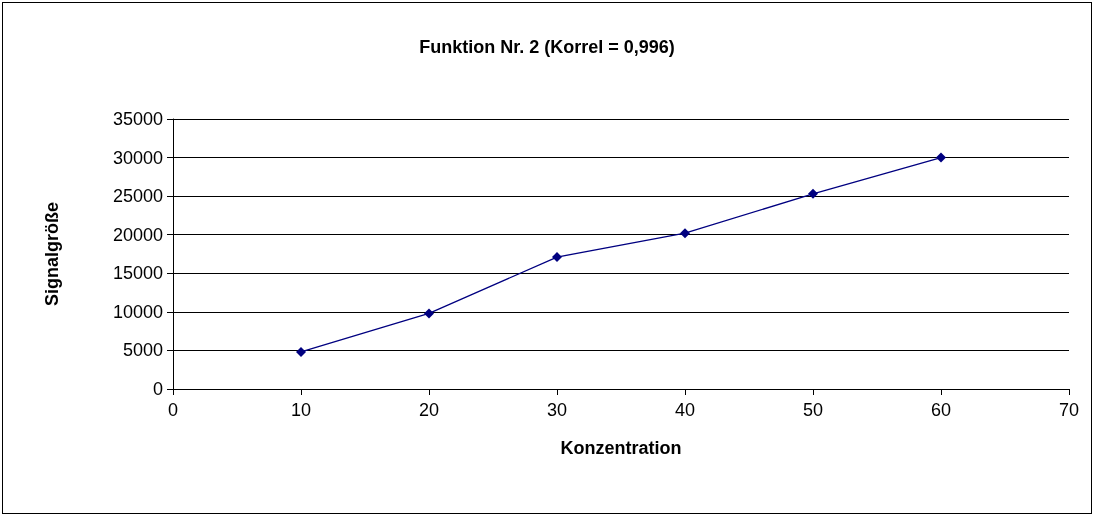  What do you see at coordinates (685, 410) in the screenshot?
I see `x-tick-label: 40` at bounding box center [685, 410].